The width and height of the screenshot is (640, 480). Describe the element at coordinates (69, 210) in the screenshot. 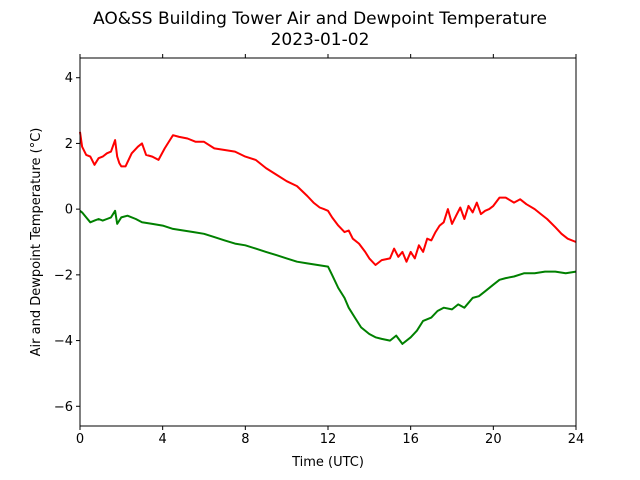

I see `y-tick-label: 0` at that location.